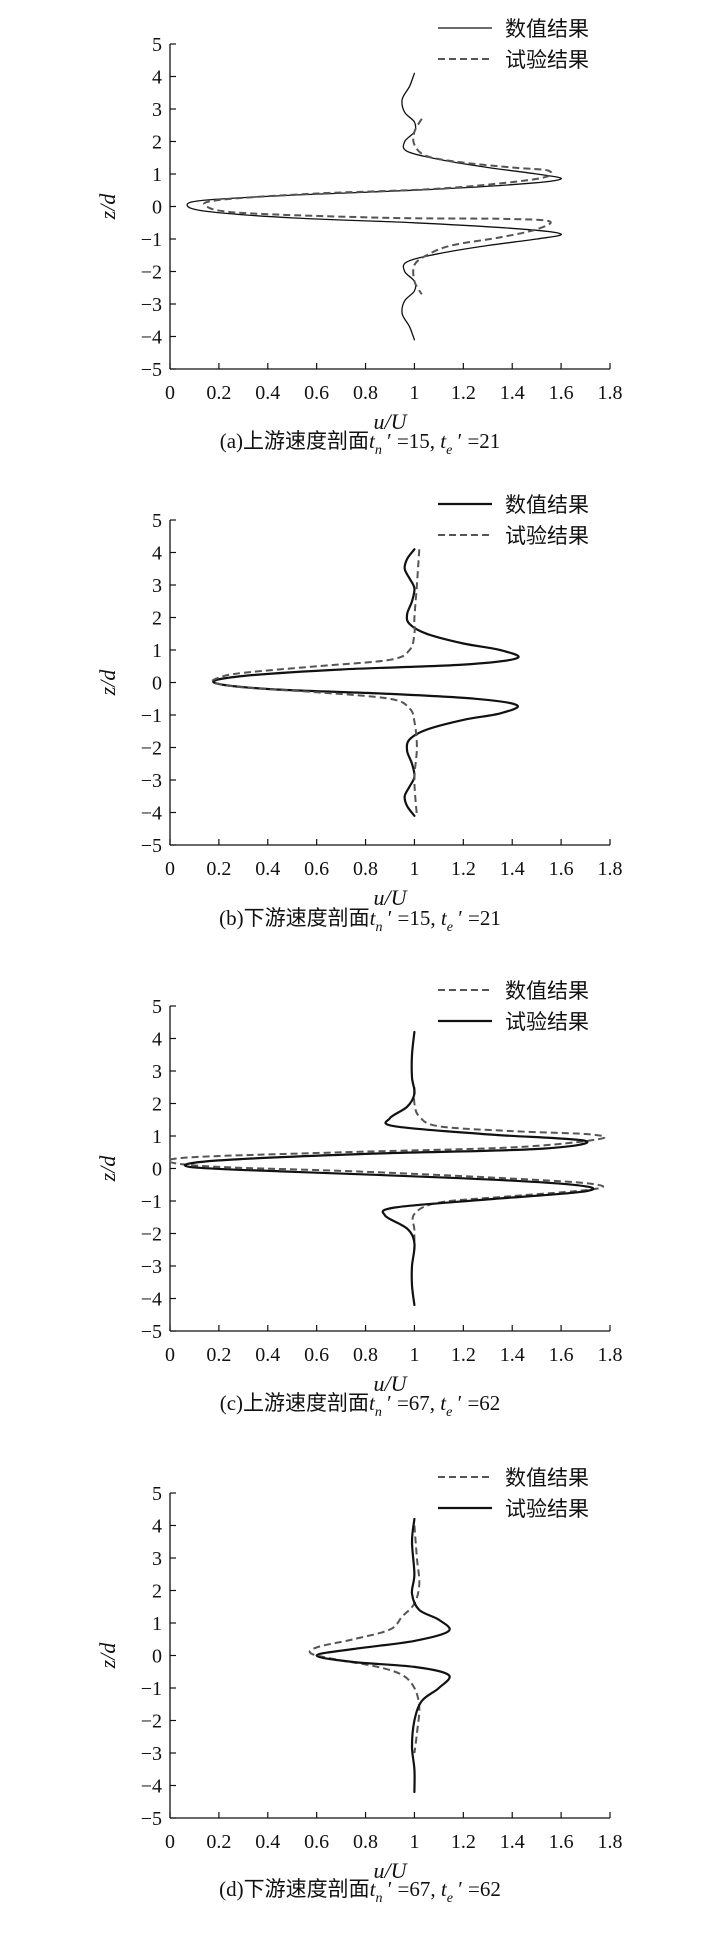 The image size is (720, 1956). Describe the element at coordinates (360, 443) in the screenshot. I see `panel-caption: (a)上游速度剖面tn ′ =15, te ′ =21` at that location.